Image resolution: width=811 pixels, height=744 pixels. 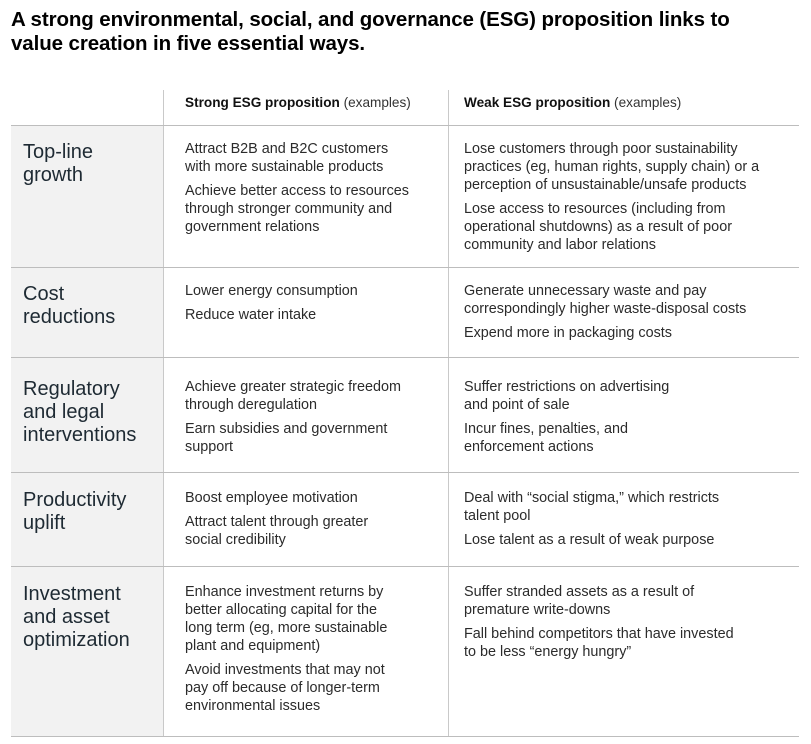 I want to click on column-header-weak: Weak ESG proposition (examples), so click(x=572, y=102).